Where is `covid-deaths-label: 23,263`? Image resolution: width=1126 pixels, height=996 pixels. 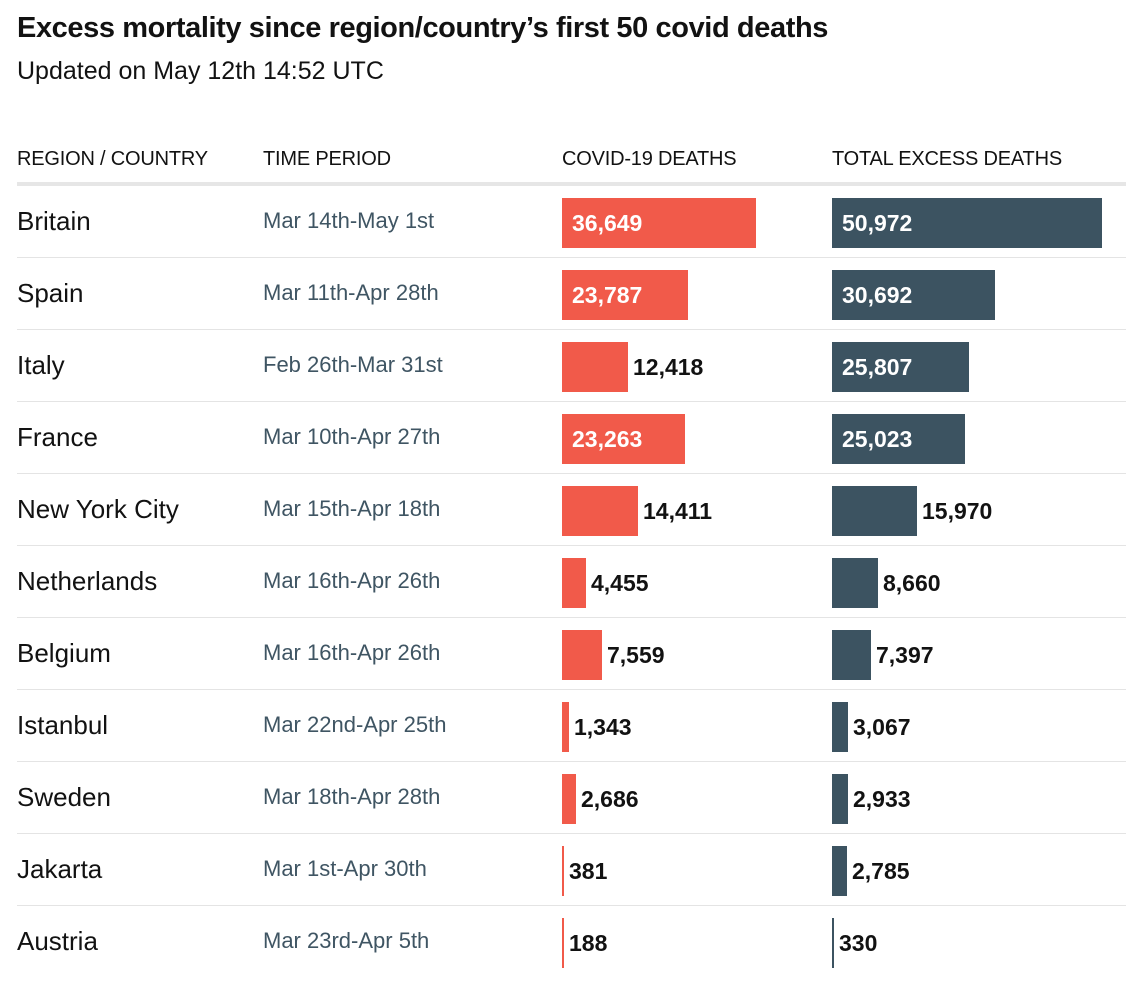 covid-deaths-label: 23,263 is located at coordinates (607, 439).